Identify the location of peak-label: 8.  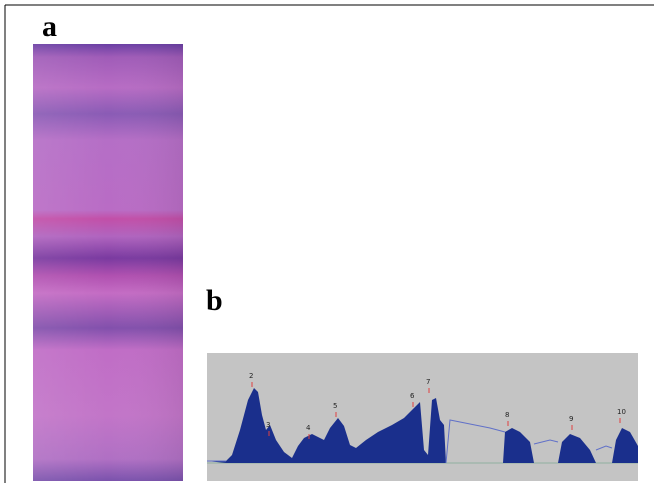
(507, 415).